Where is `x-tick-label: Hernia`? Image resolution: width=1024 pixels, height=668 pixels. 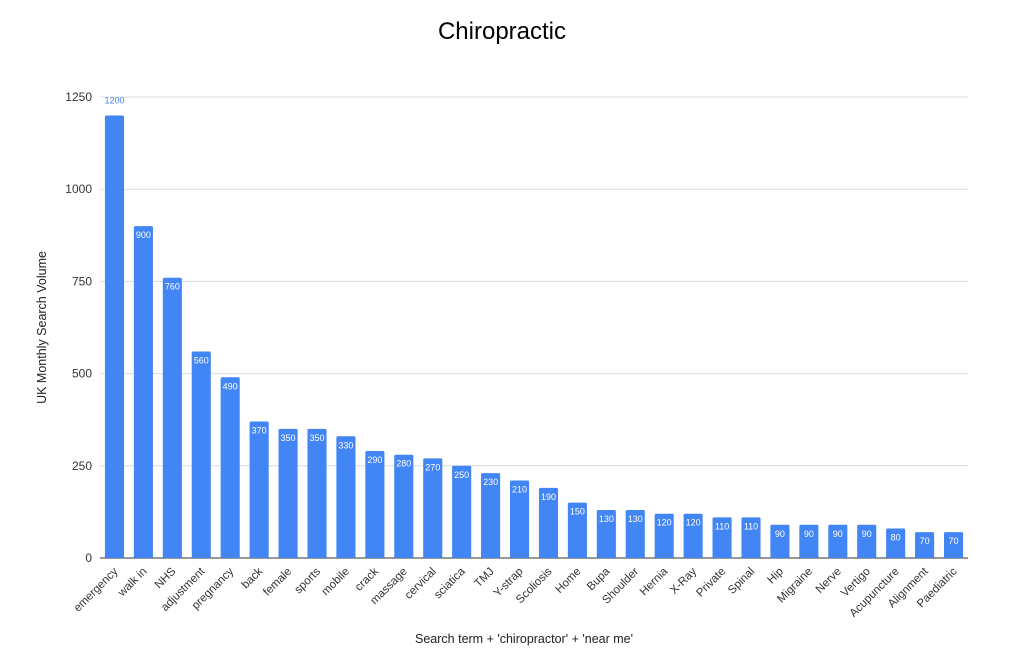 x-tick-label: Hernia is located at coordinates (654, 581).